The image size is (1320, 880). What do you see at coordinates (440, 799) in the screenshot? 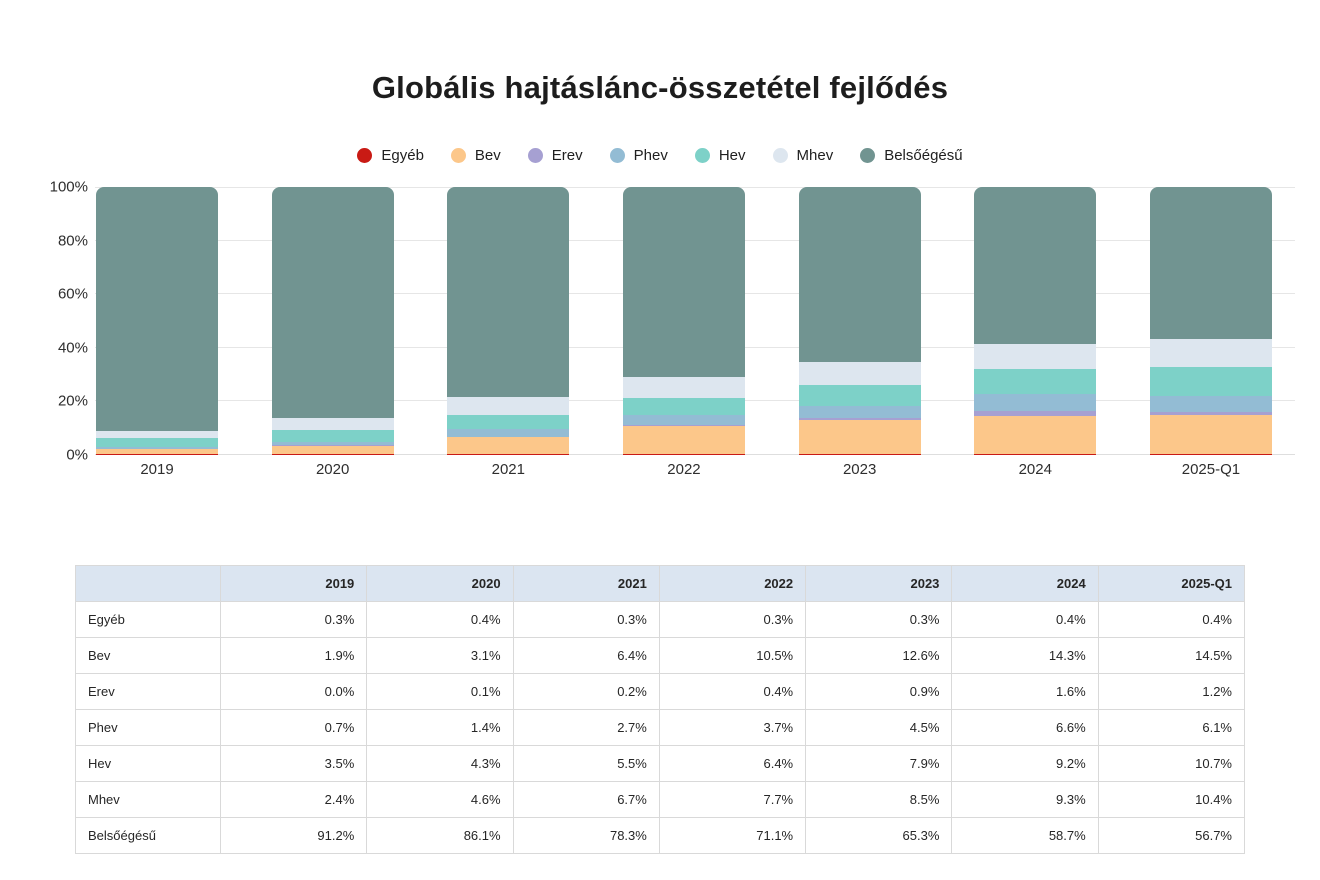
I see `table-value-cell: 4.6%` at bounding box center [440, 799].